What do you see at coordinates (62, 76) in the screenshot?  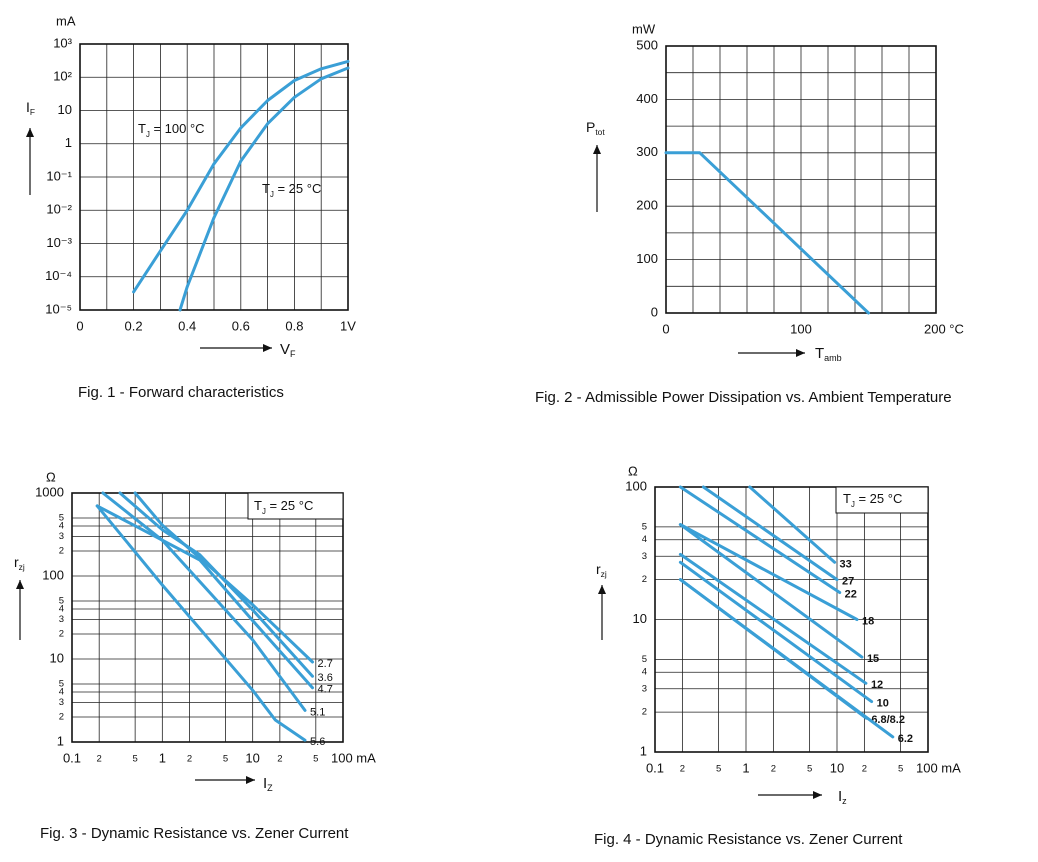 I see `y-tick-label: 10²` at bounding box center [62, 76].